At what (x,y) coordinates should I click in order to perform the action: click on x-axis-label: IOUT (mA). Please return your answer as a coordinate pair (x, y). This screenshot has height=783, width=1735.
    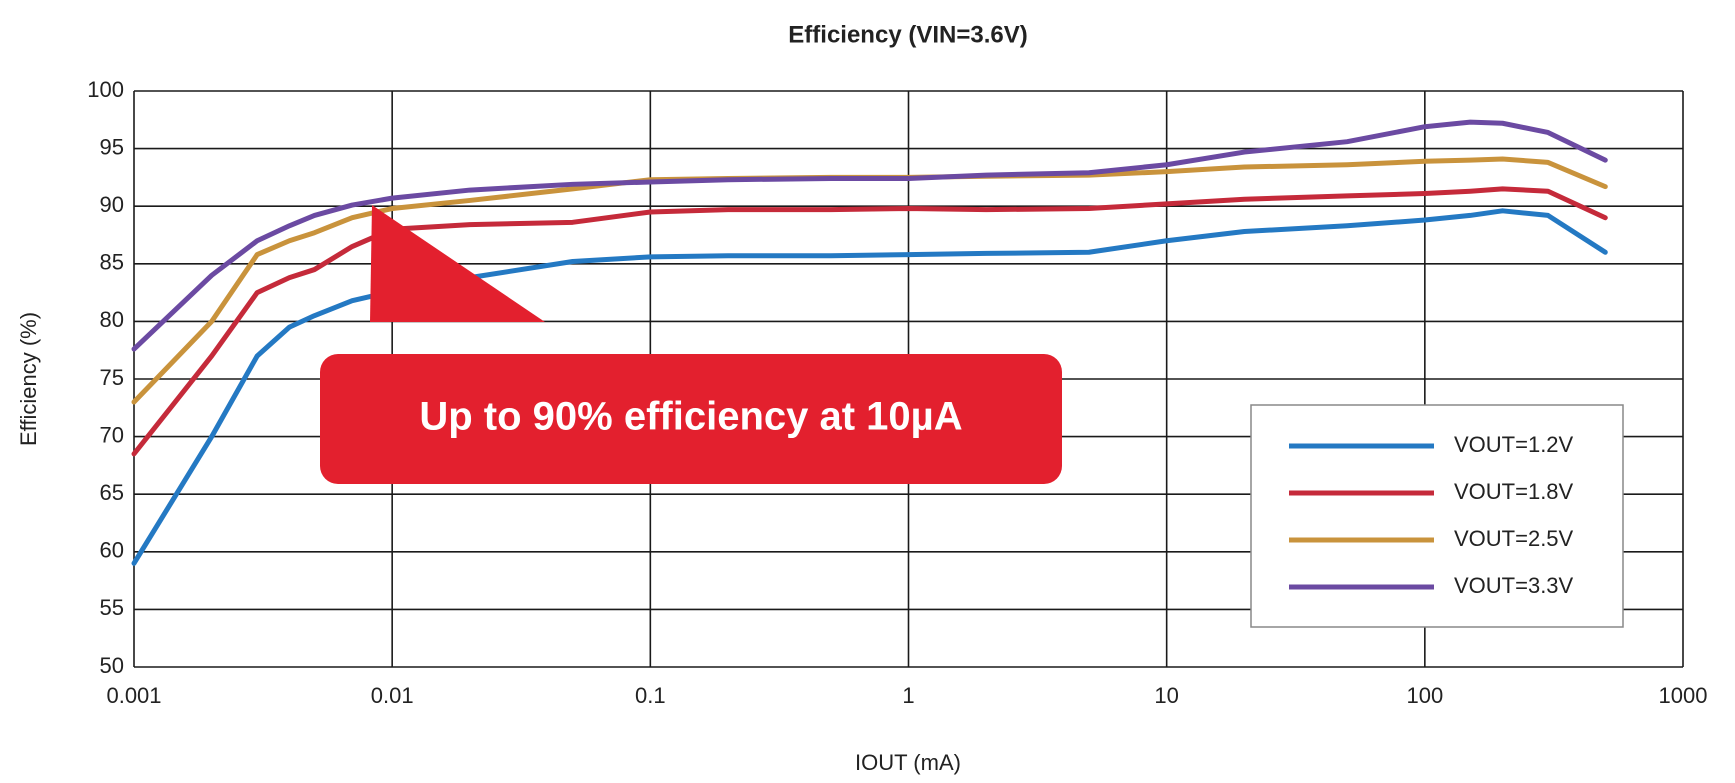
    Looking at the image, I should click on (908, 762).